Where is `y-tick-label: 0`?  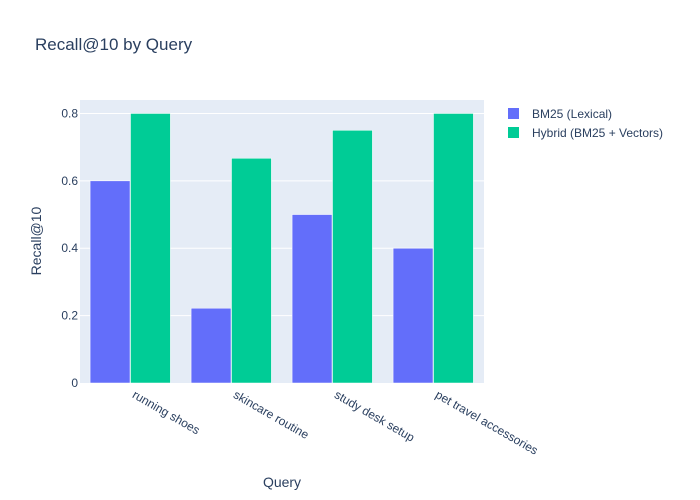 y-tick-label: 0 is located at coordinates (74, 383).